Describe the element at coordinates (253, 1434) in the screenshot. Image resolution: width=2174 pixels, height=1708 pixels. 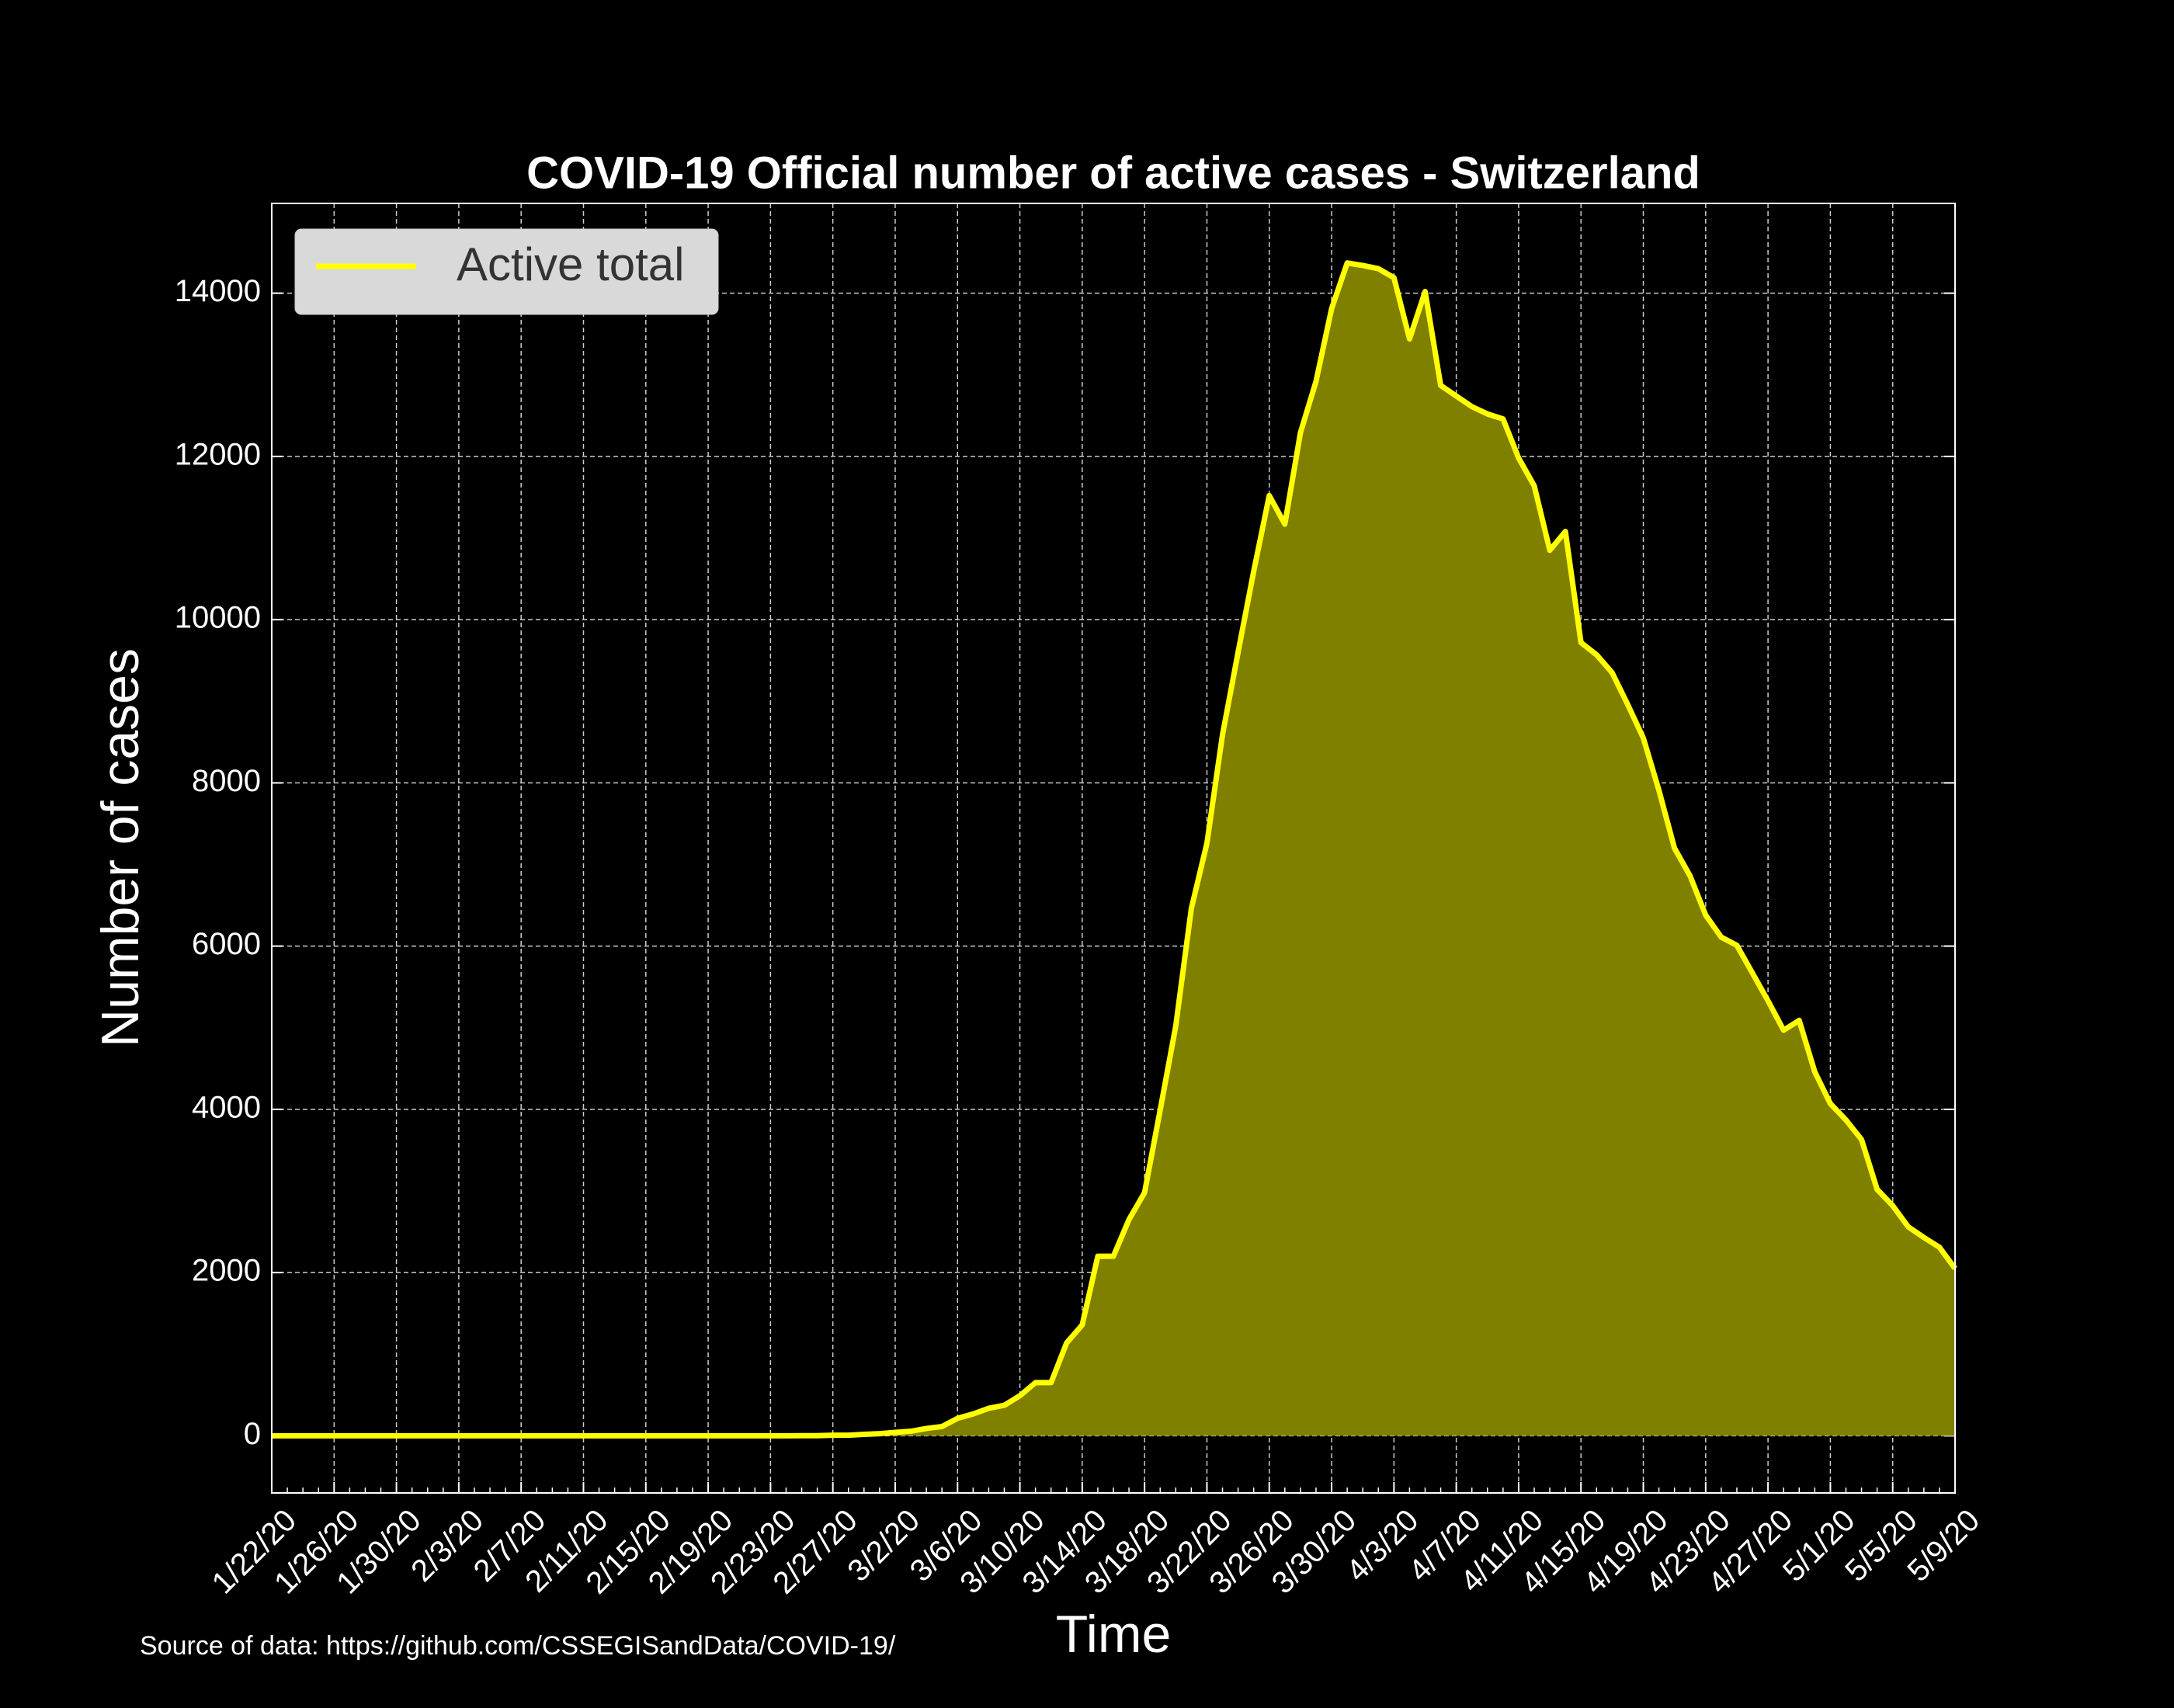
I see `y-tick-label: 0` at that location.